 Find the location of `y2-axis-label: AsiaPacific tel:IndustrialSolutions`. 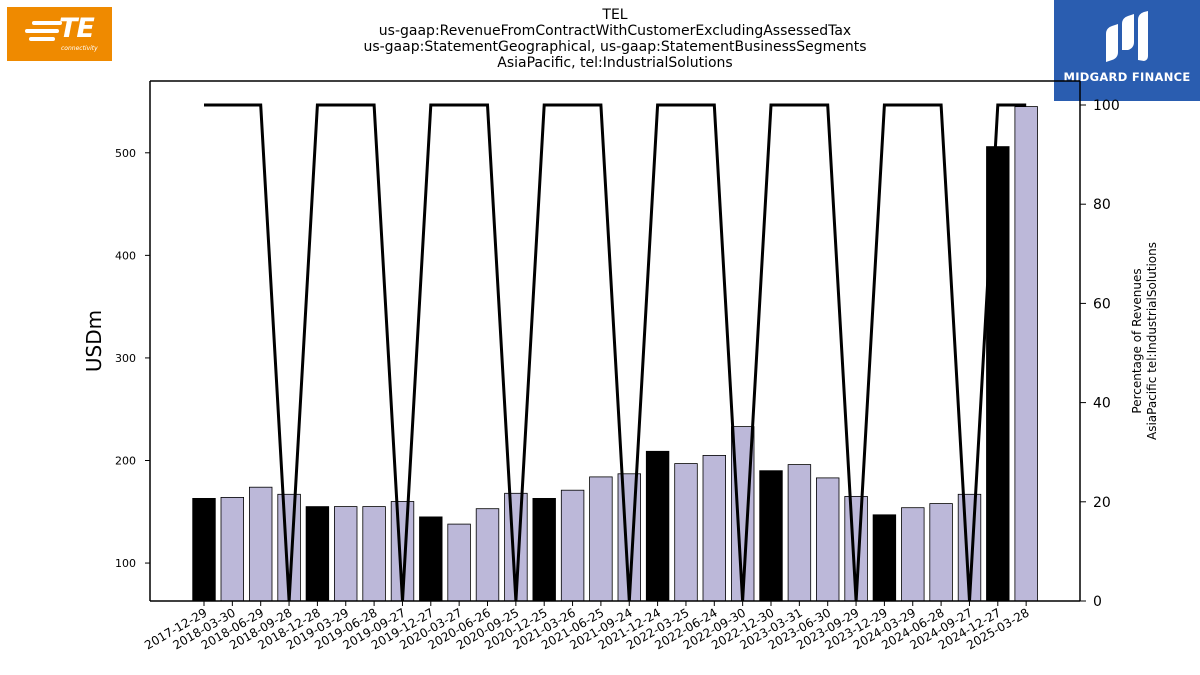

y2-axis-label: AsiaPacific tel:IndustrialSolutions is located at coordinates (1152, 341).